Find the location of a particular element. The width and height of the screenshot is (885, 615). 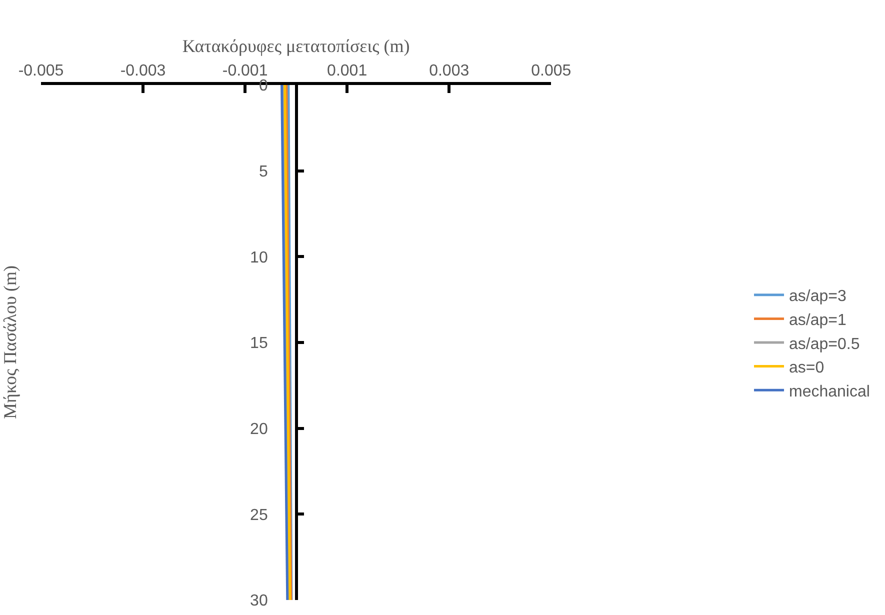

legend-label: as/ap=1 is located at coordinates (817, 320).